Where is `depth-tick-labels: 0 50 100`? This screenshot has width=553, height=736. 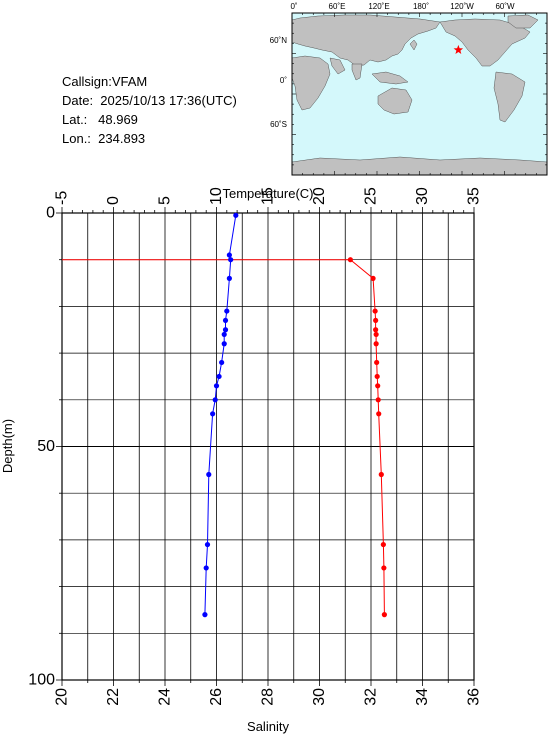
depth-tick-labels: 0 50 100 is located at coordinates (41, 447).